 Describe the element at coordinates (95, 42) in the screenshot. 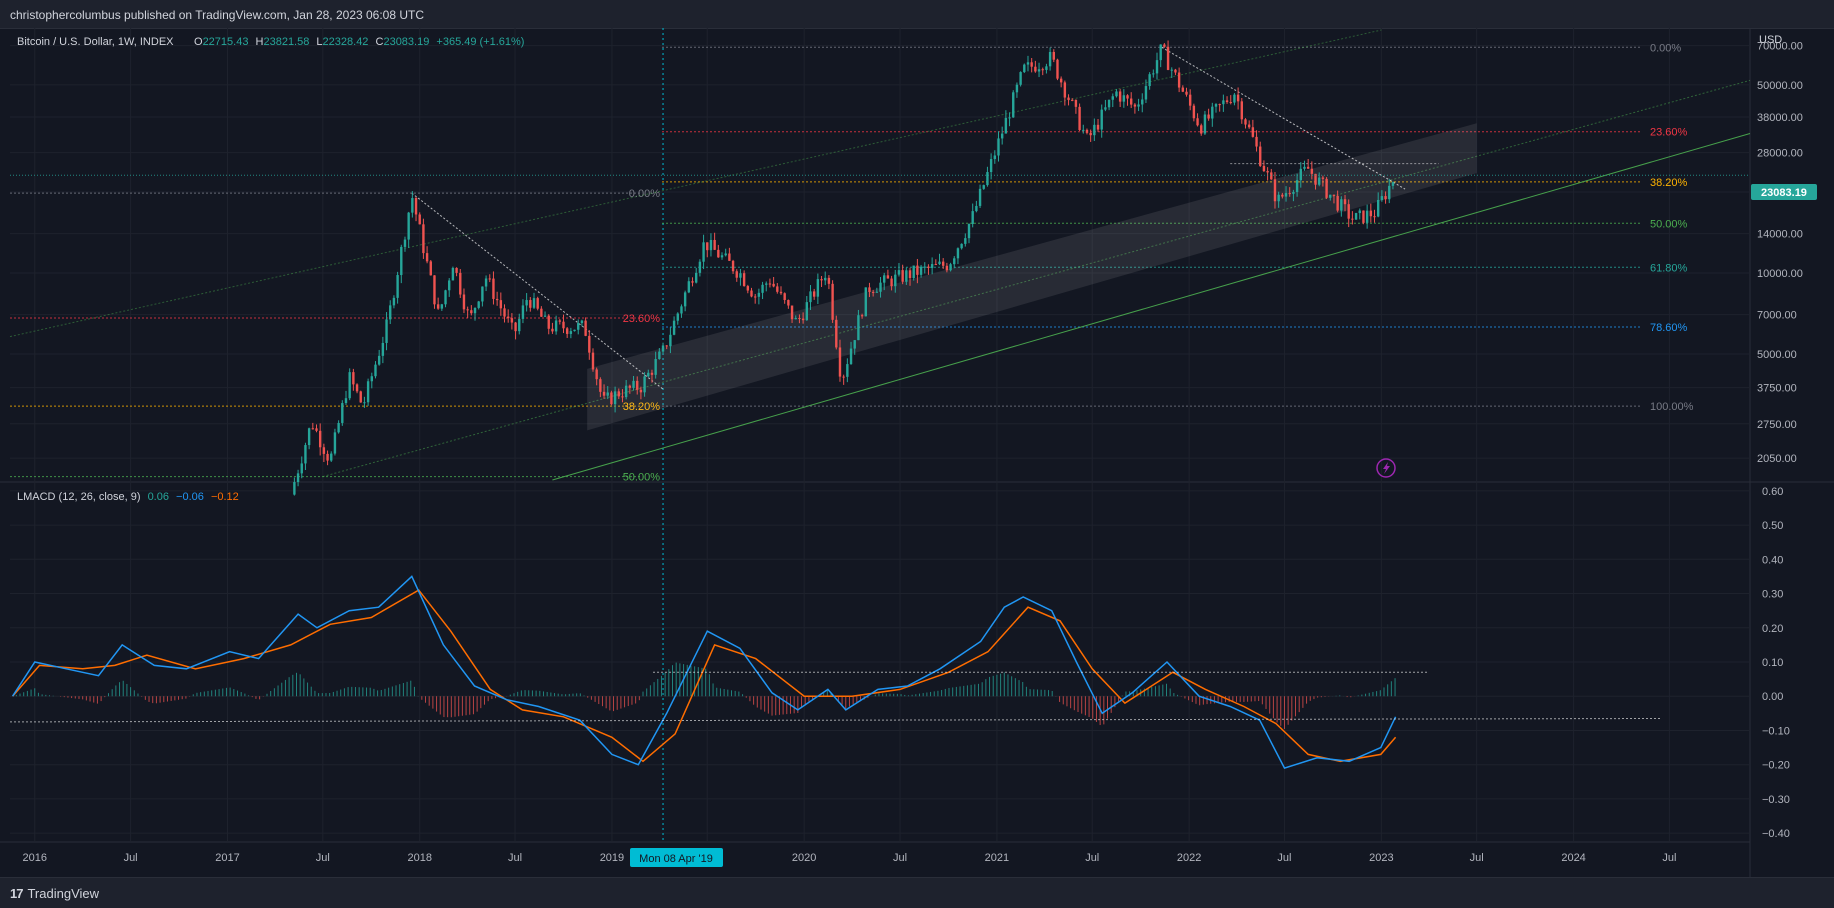

I see `symbol-title: Bitcoin / U.S. Dollar, 1W, INDEX` at that location.